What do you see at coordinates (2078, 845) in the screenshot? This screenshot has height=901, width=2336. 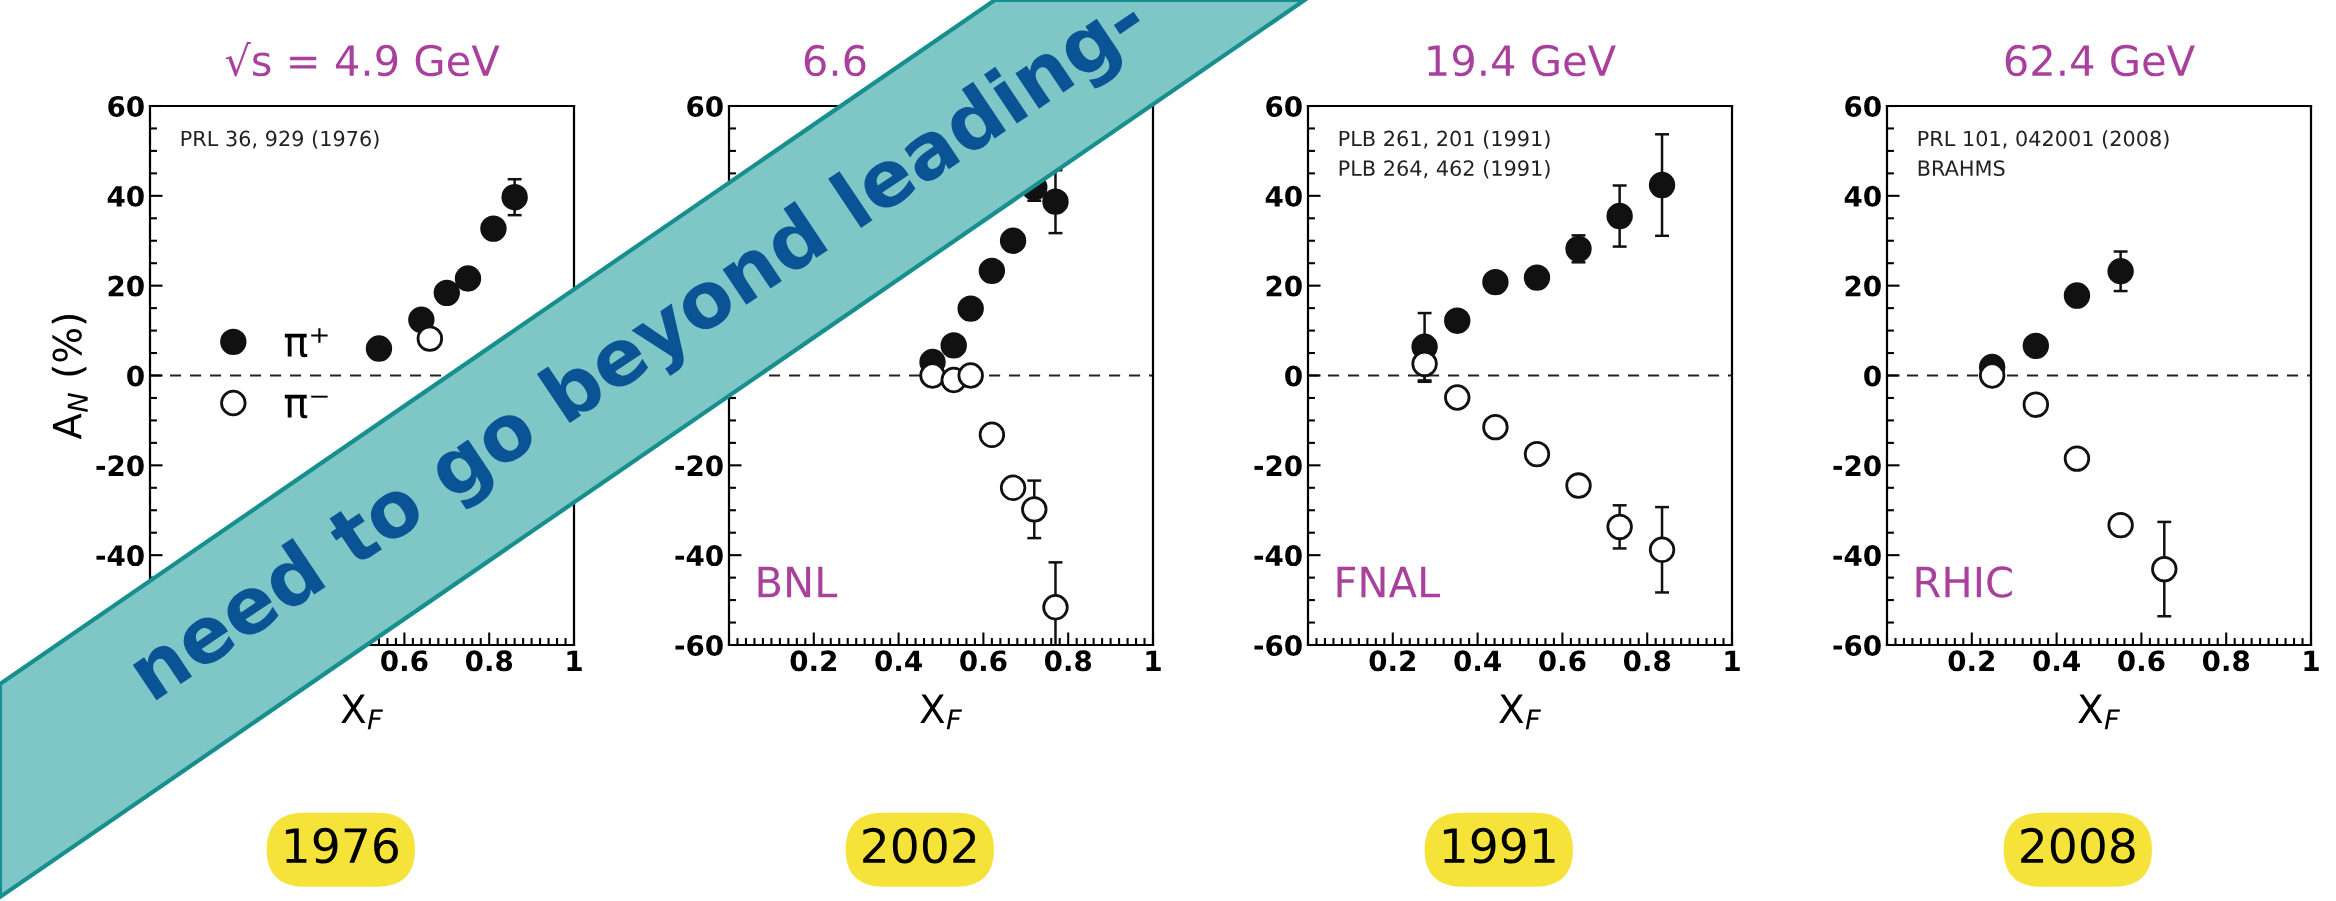 I see `text: 2008` at bounding box center [2078, 845].